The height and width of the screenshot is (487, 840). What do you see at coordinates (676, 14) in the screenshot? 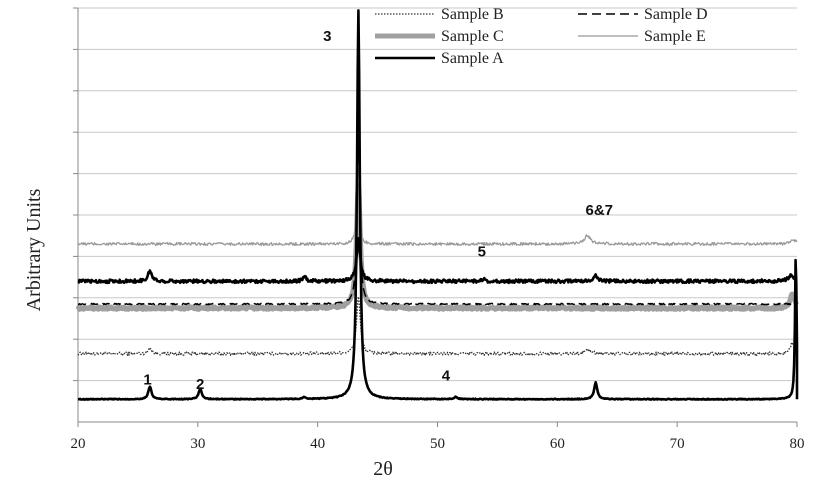
I see `legend-label: Sample D` at bounding box center [676, 14].